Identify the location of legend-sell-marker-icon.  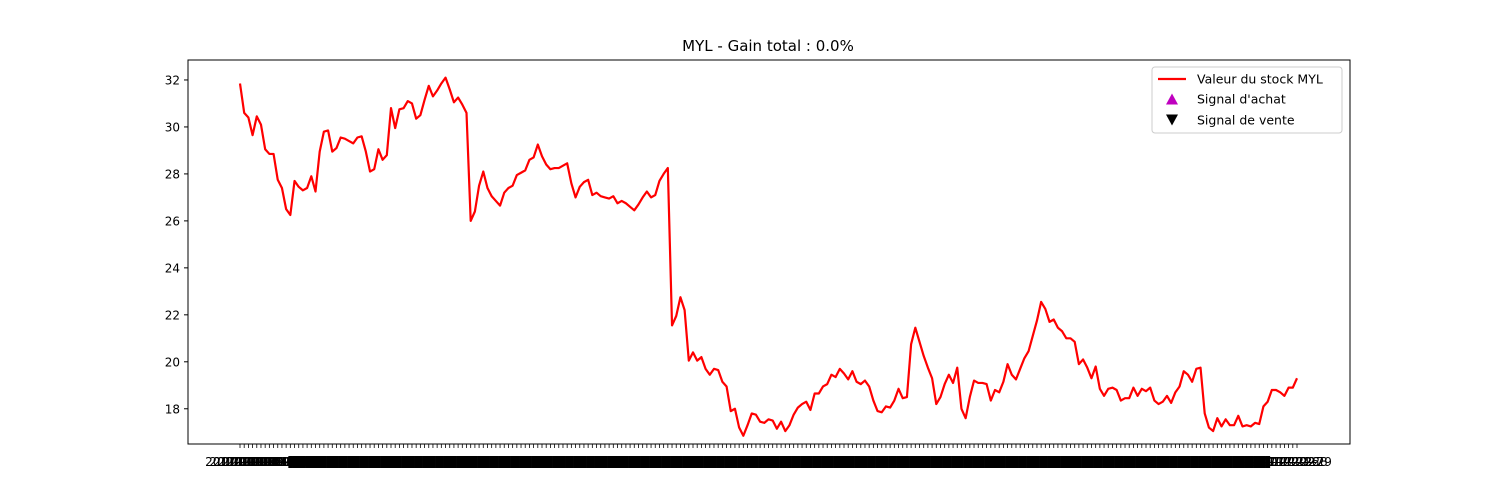
(1172, 120).